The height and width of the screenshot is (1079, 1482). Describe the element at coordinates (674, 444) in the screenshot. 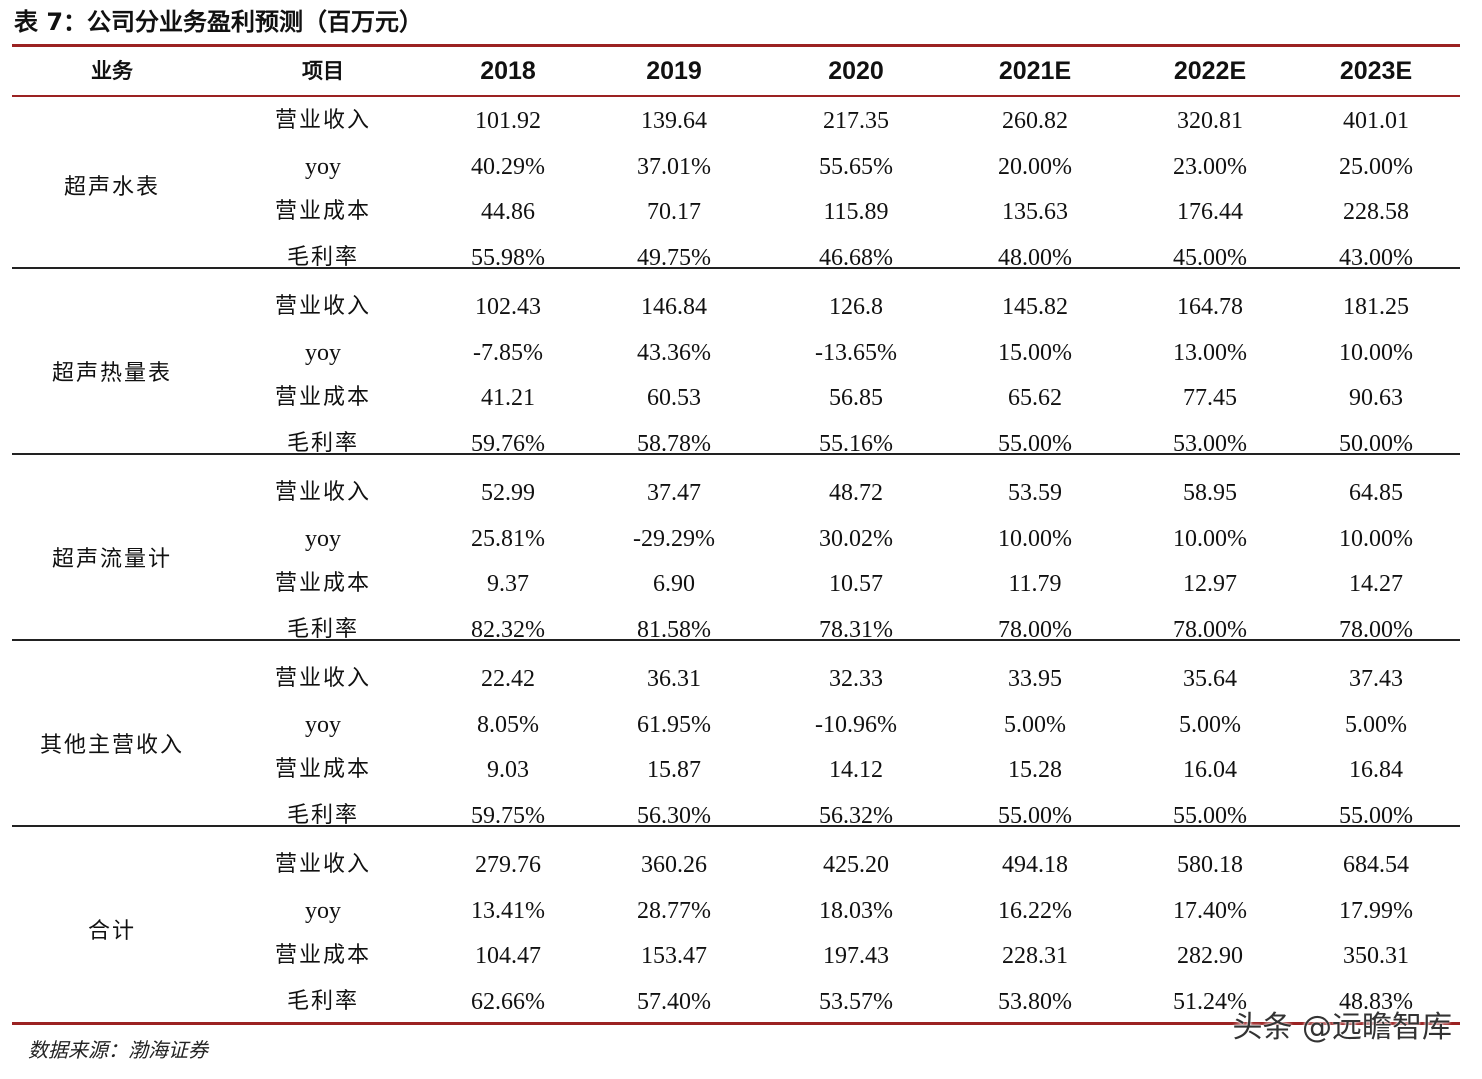

I see `table-cell: 58.78%` at that location.